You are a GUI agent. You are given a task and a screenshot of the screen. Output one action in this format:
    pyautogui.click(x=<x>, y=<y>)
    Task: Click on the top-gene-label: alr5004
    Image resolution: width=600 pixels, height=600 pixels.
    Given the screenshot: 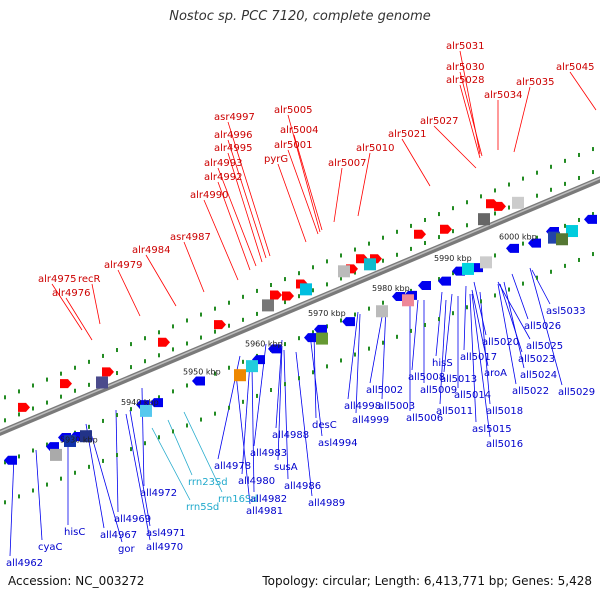 What is the action you would take?
    pyautogui.click(x=299, y=130)
    